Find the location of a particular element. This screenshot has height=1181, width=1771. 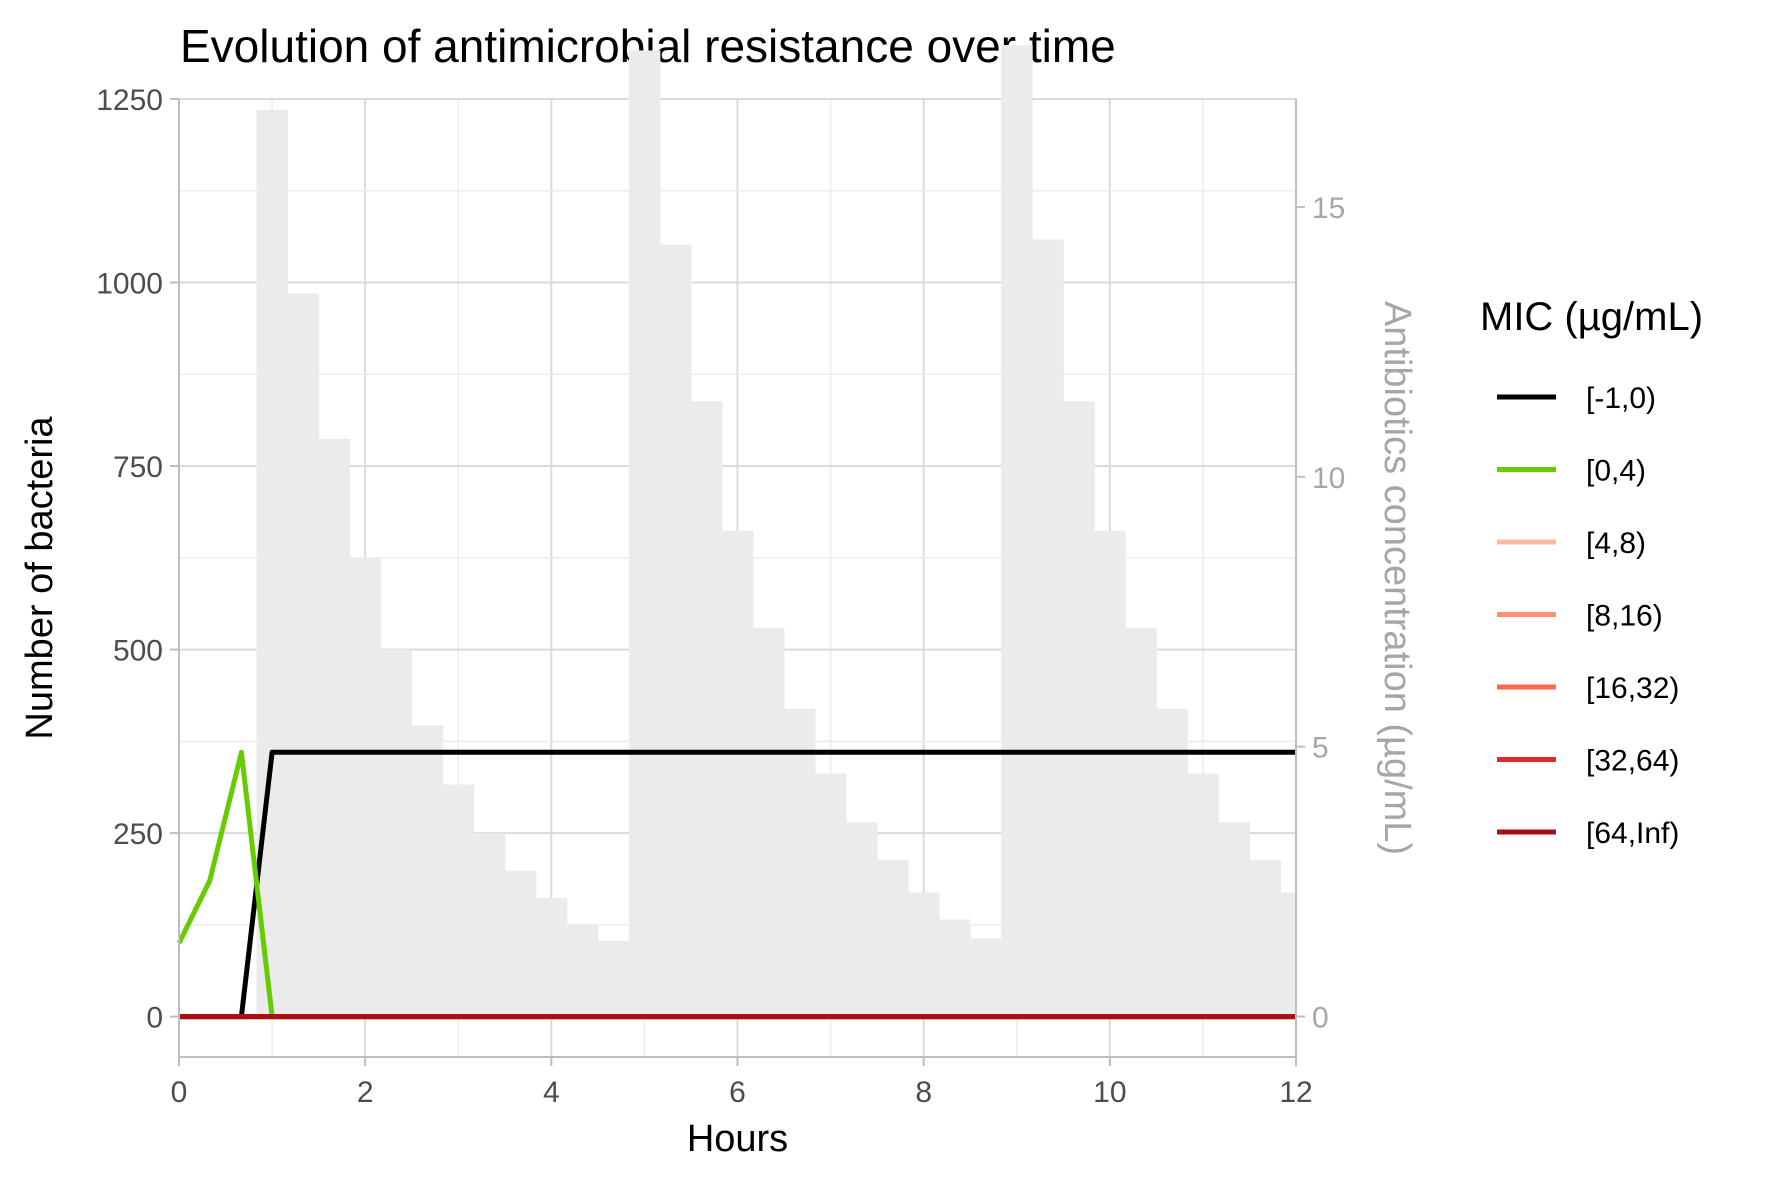

x-tick-label: 10 is located at coordinates (1109, 1092).